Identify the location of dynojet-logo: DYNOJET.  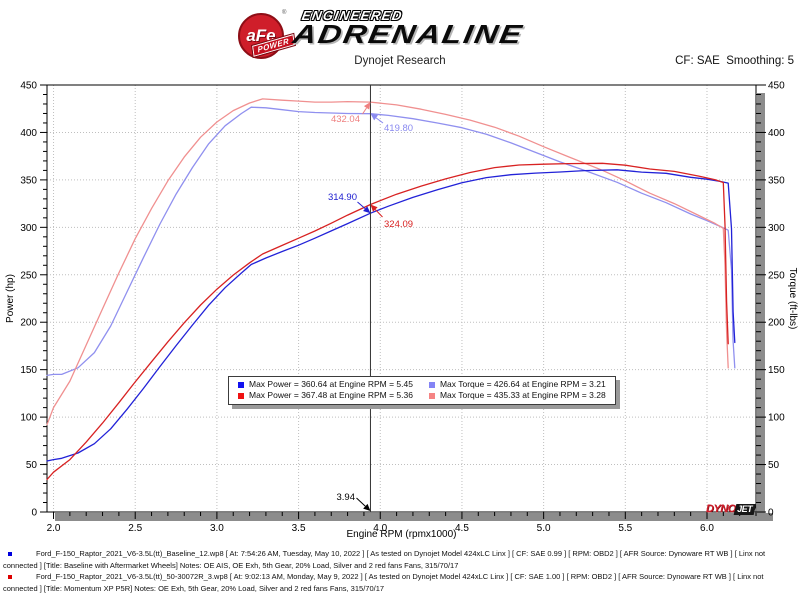
(731, 509).